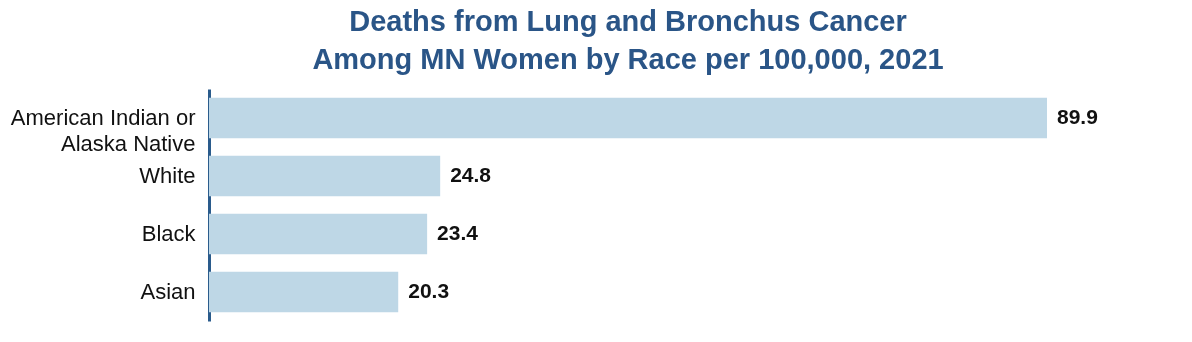  I want to click on data-label: 23.4, so click(458, 232).